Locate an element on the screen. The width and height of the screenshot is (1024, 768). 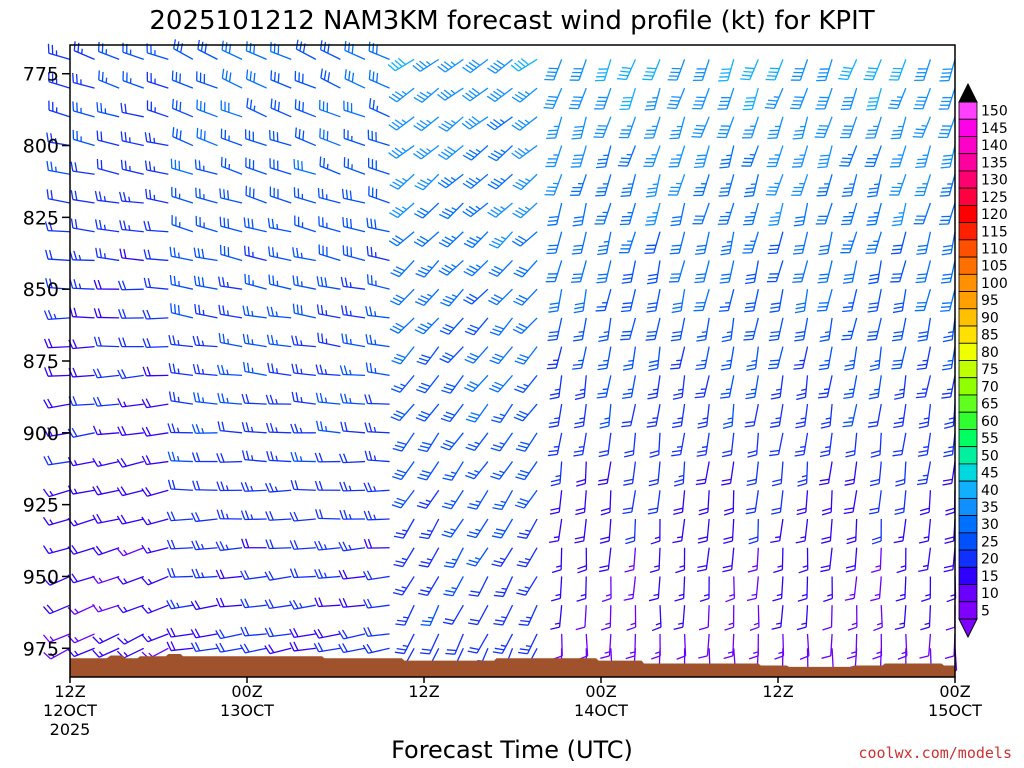
colorbar-label: 50 is located at coordinates (990, 456).